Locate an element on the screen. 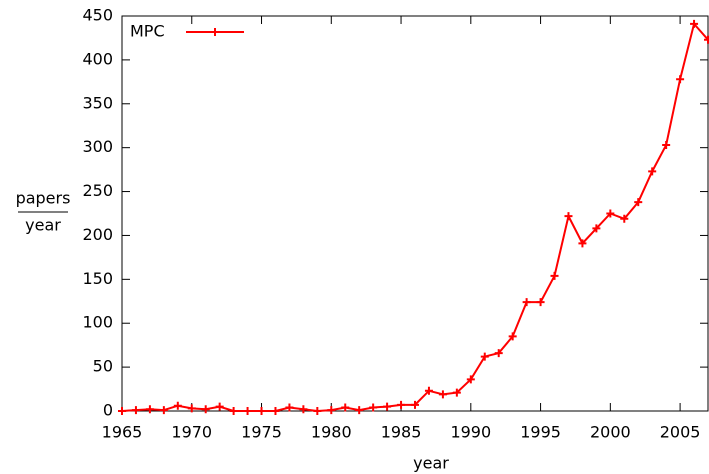  x-tick-label: 1995 is located at coordinates (540, 432).